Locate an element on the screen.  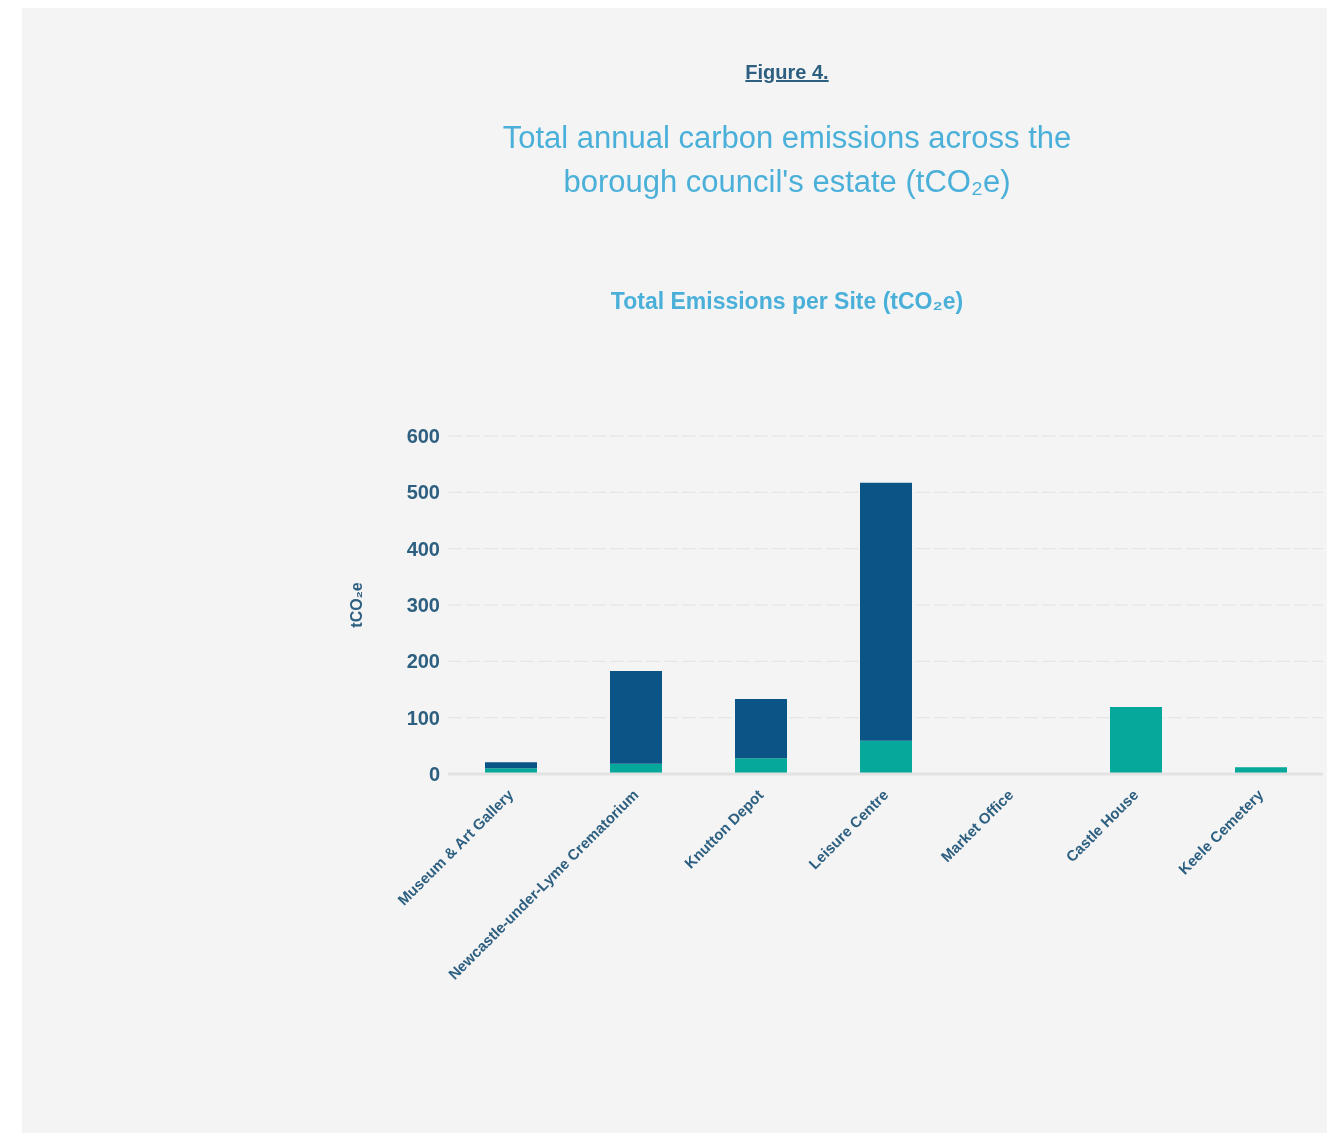
y-tick-label: 200 is located at coordinates (423, 661).